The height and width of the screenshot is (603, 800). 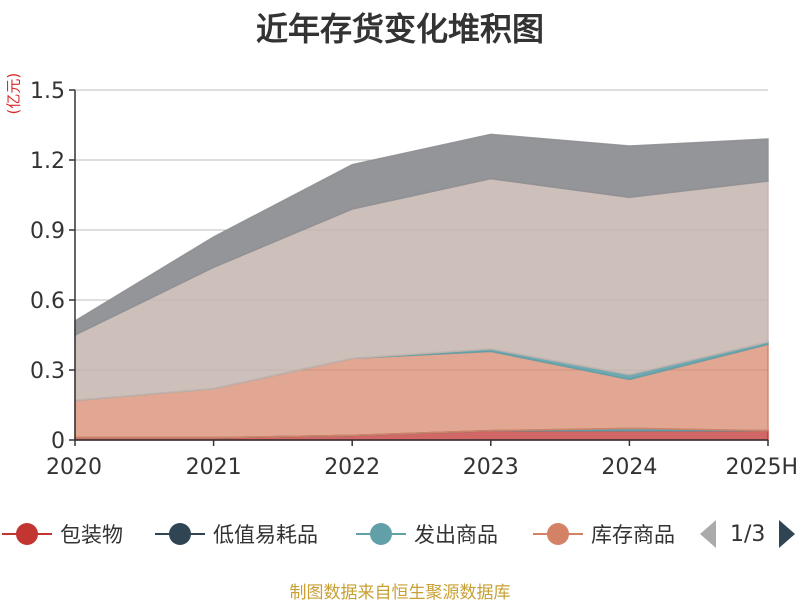 What do you see at coordinates (58, 441) in the screenshot?
I see `y-tick-label: 0` at bounding box center [58, 441].